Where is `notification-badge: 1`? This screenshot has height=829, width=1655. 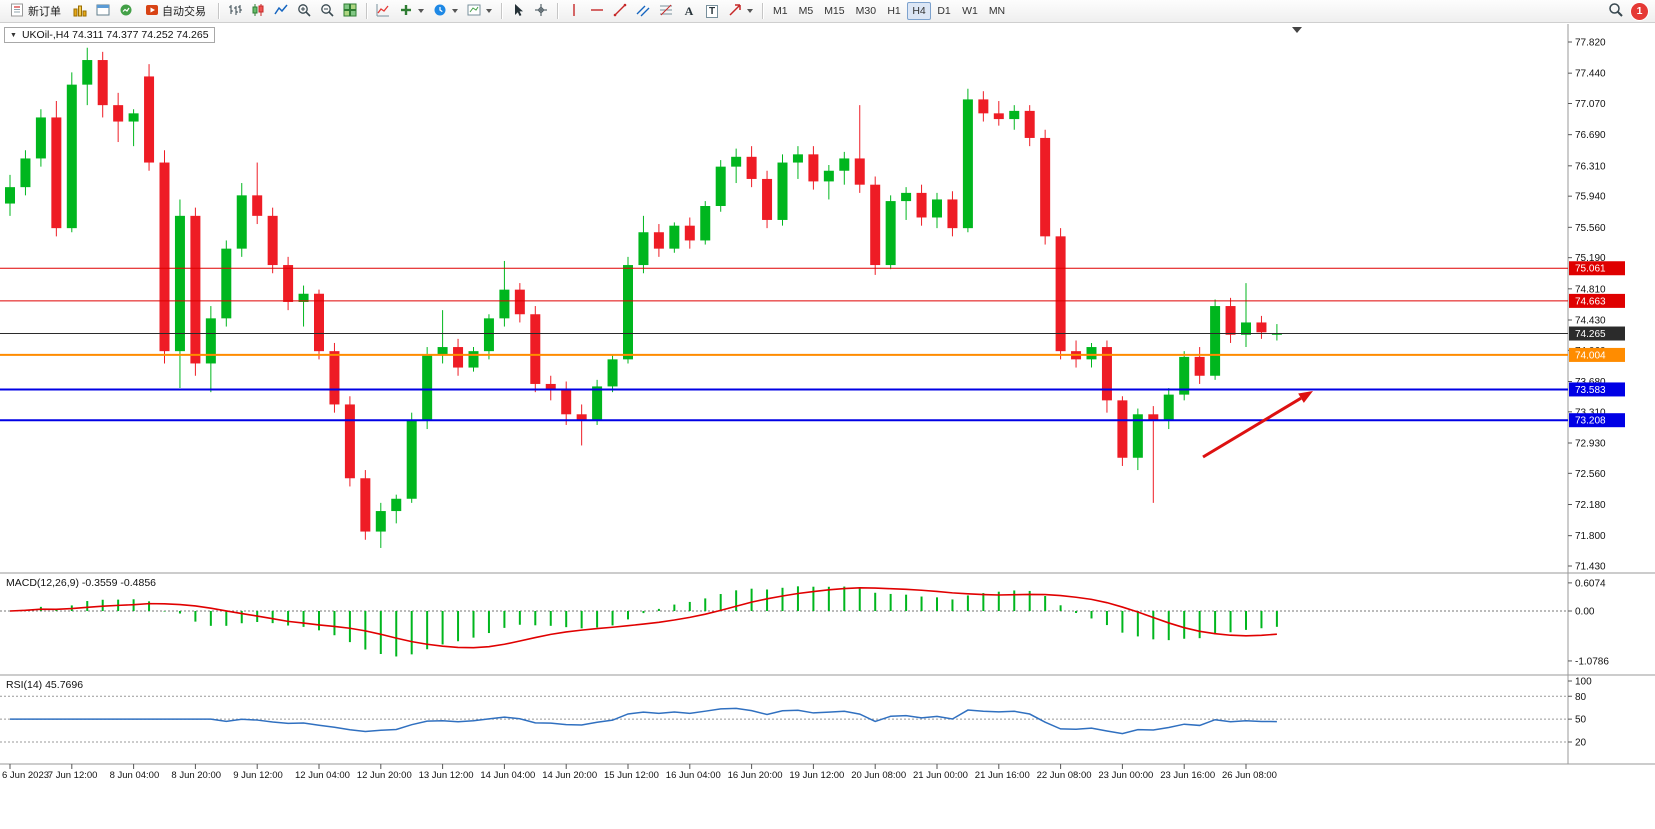 notification-badge: 1 is located at coordinates (1639, 11).